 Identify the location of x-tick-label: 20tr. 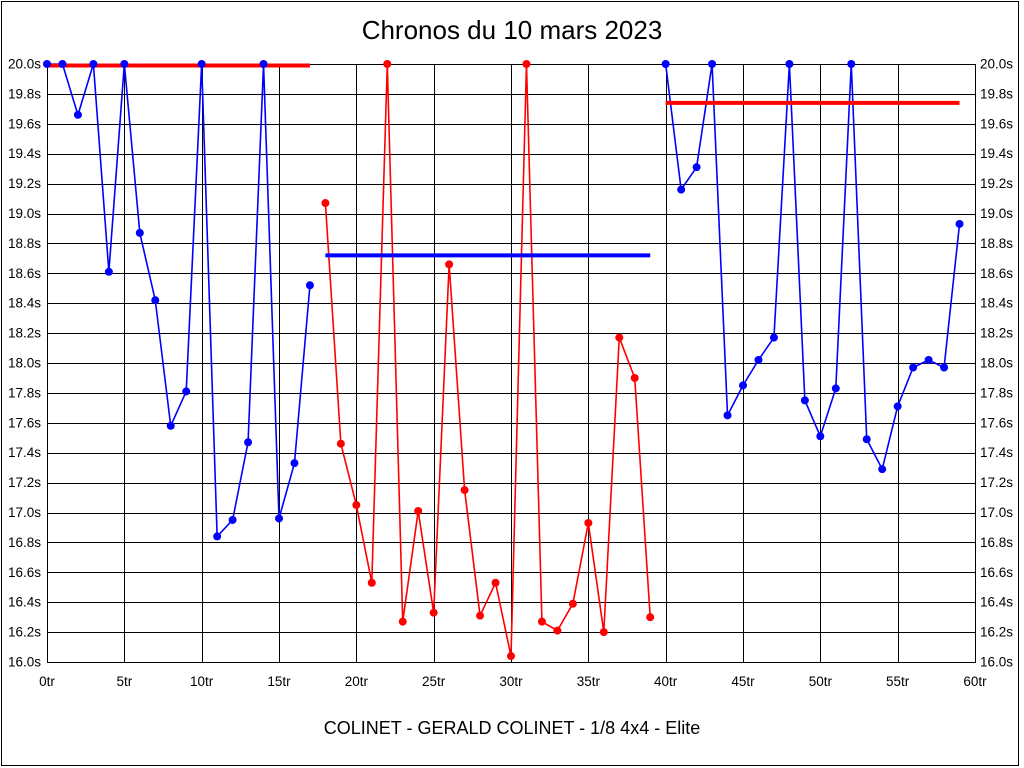
(357, 681).